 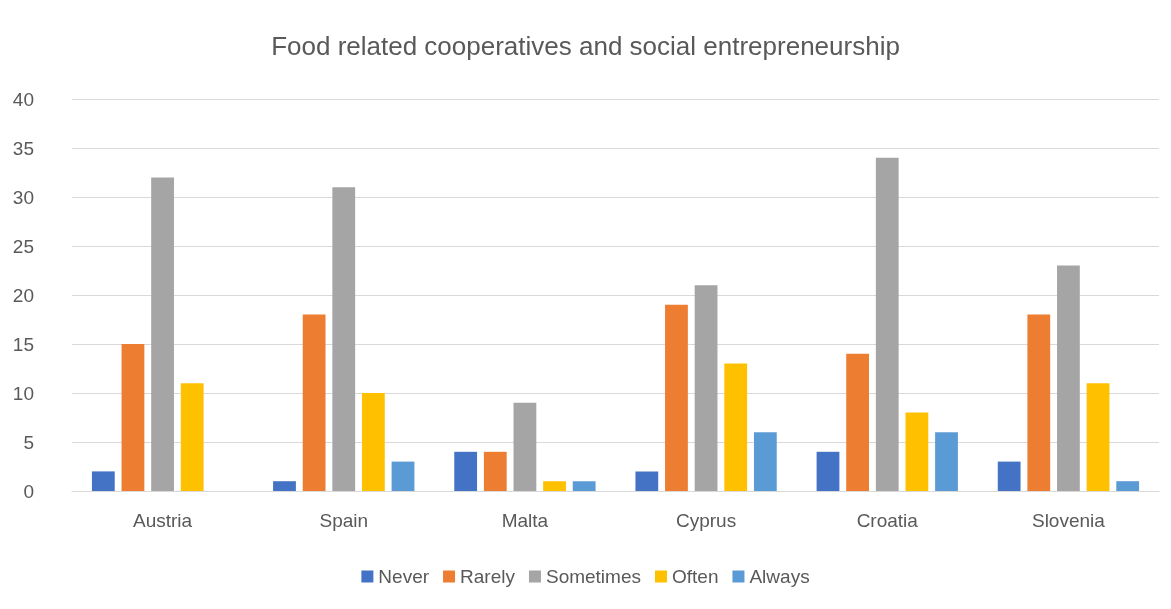 What do you see at coordinates (163, 520) in the screenshot?
I see `x-tick-label: Austria` at bounding box center [163, 520].